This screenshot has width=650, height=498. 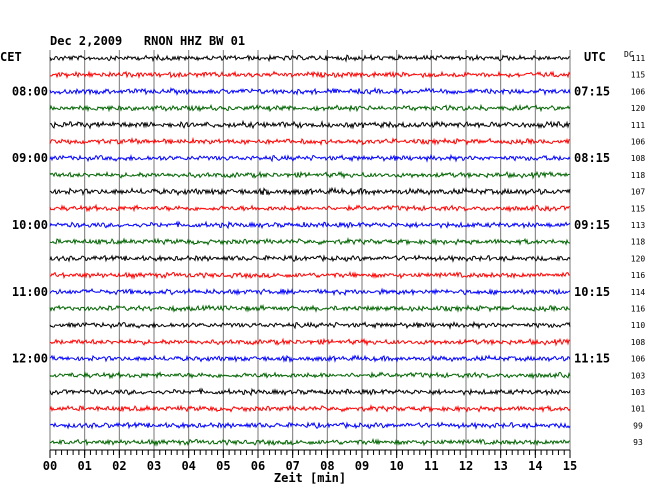 What do you see at coordinates (292, 466) in the screenshot?
I see `x-tick-label: 07` at bounding box center [292, 466].